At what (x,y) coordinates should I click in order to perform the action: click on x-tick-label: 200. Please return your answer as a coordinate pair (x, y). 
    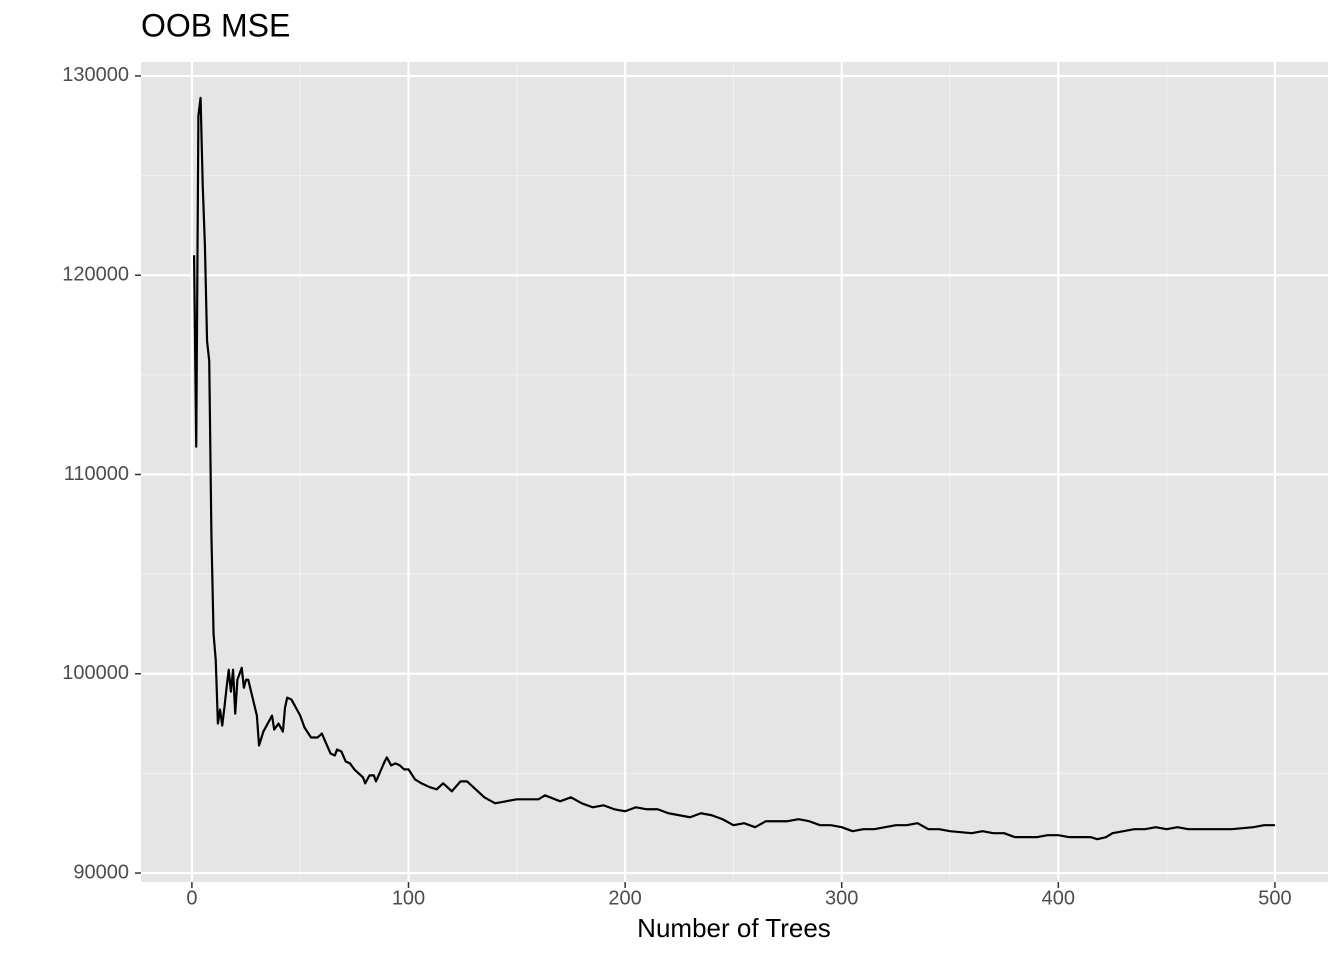
    Looking at the image, I should click on (624, 898).